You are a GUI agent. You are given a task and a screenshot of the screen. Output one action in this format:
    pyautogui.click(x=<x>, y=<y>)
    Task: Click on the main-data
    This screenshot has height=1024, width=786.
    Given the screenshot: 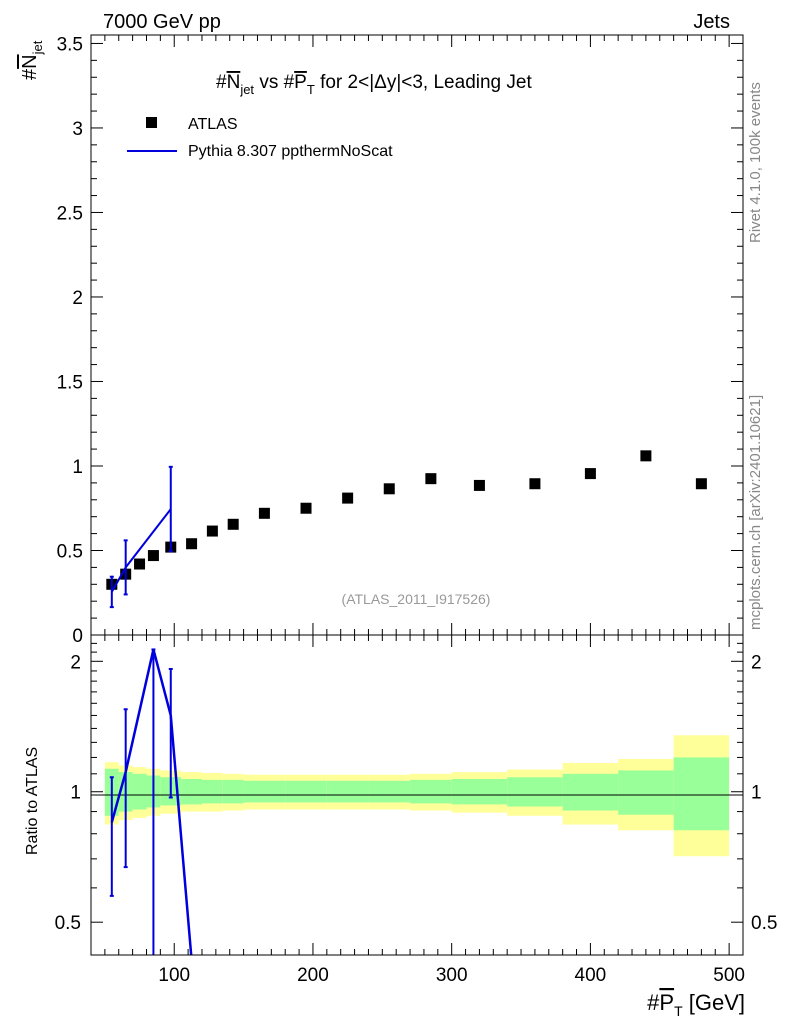 What is the action you would take?
    pyautogui.click(x=406, y=529)
    